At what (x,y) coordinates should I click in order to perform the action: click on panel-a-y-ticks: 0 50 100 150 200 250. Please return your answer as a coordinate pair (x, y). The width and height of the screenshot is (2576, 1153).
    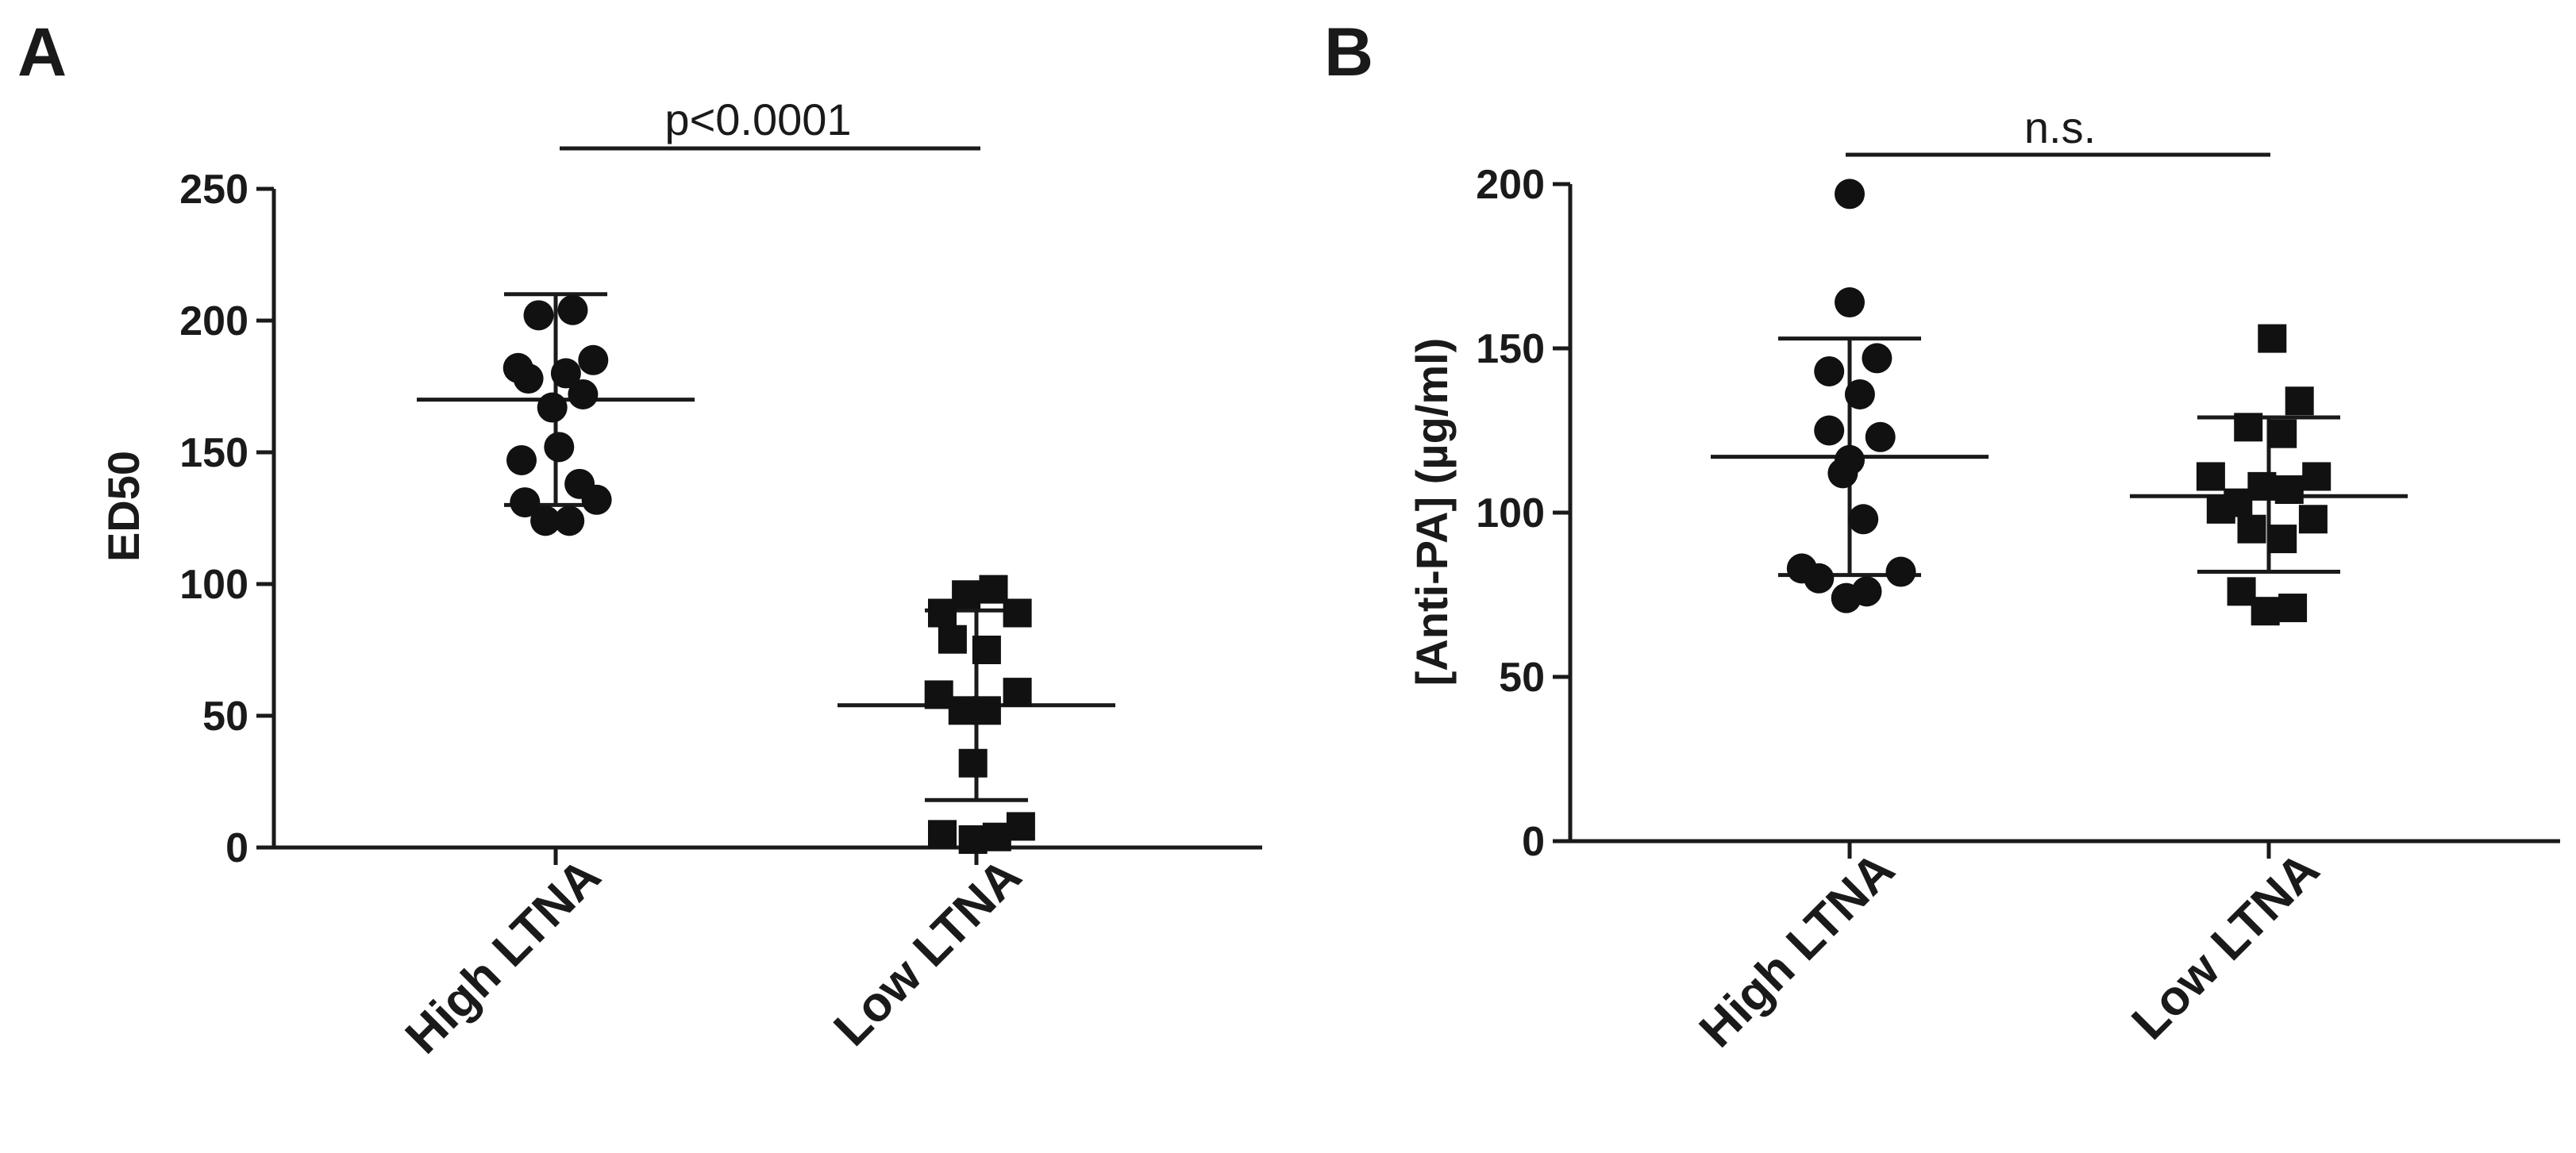
    Looking at the image, I should click on (226, 519).